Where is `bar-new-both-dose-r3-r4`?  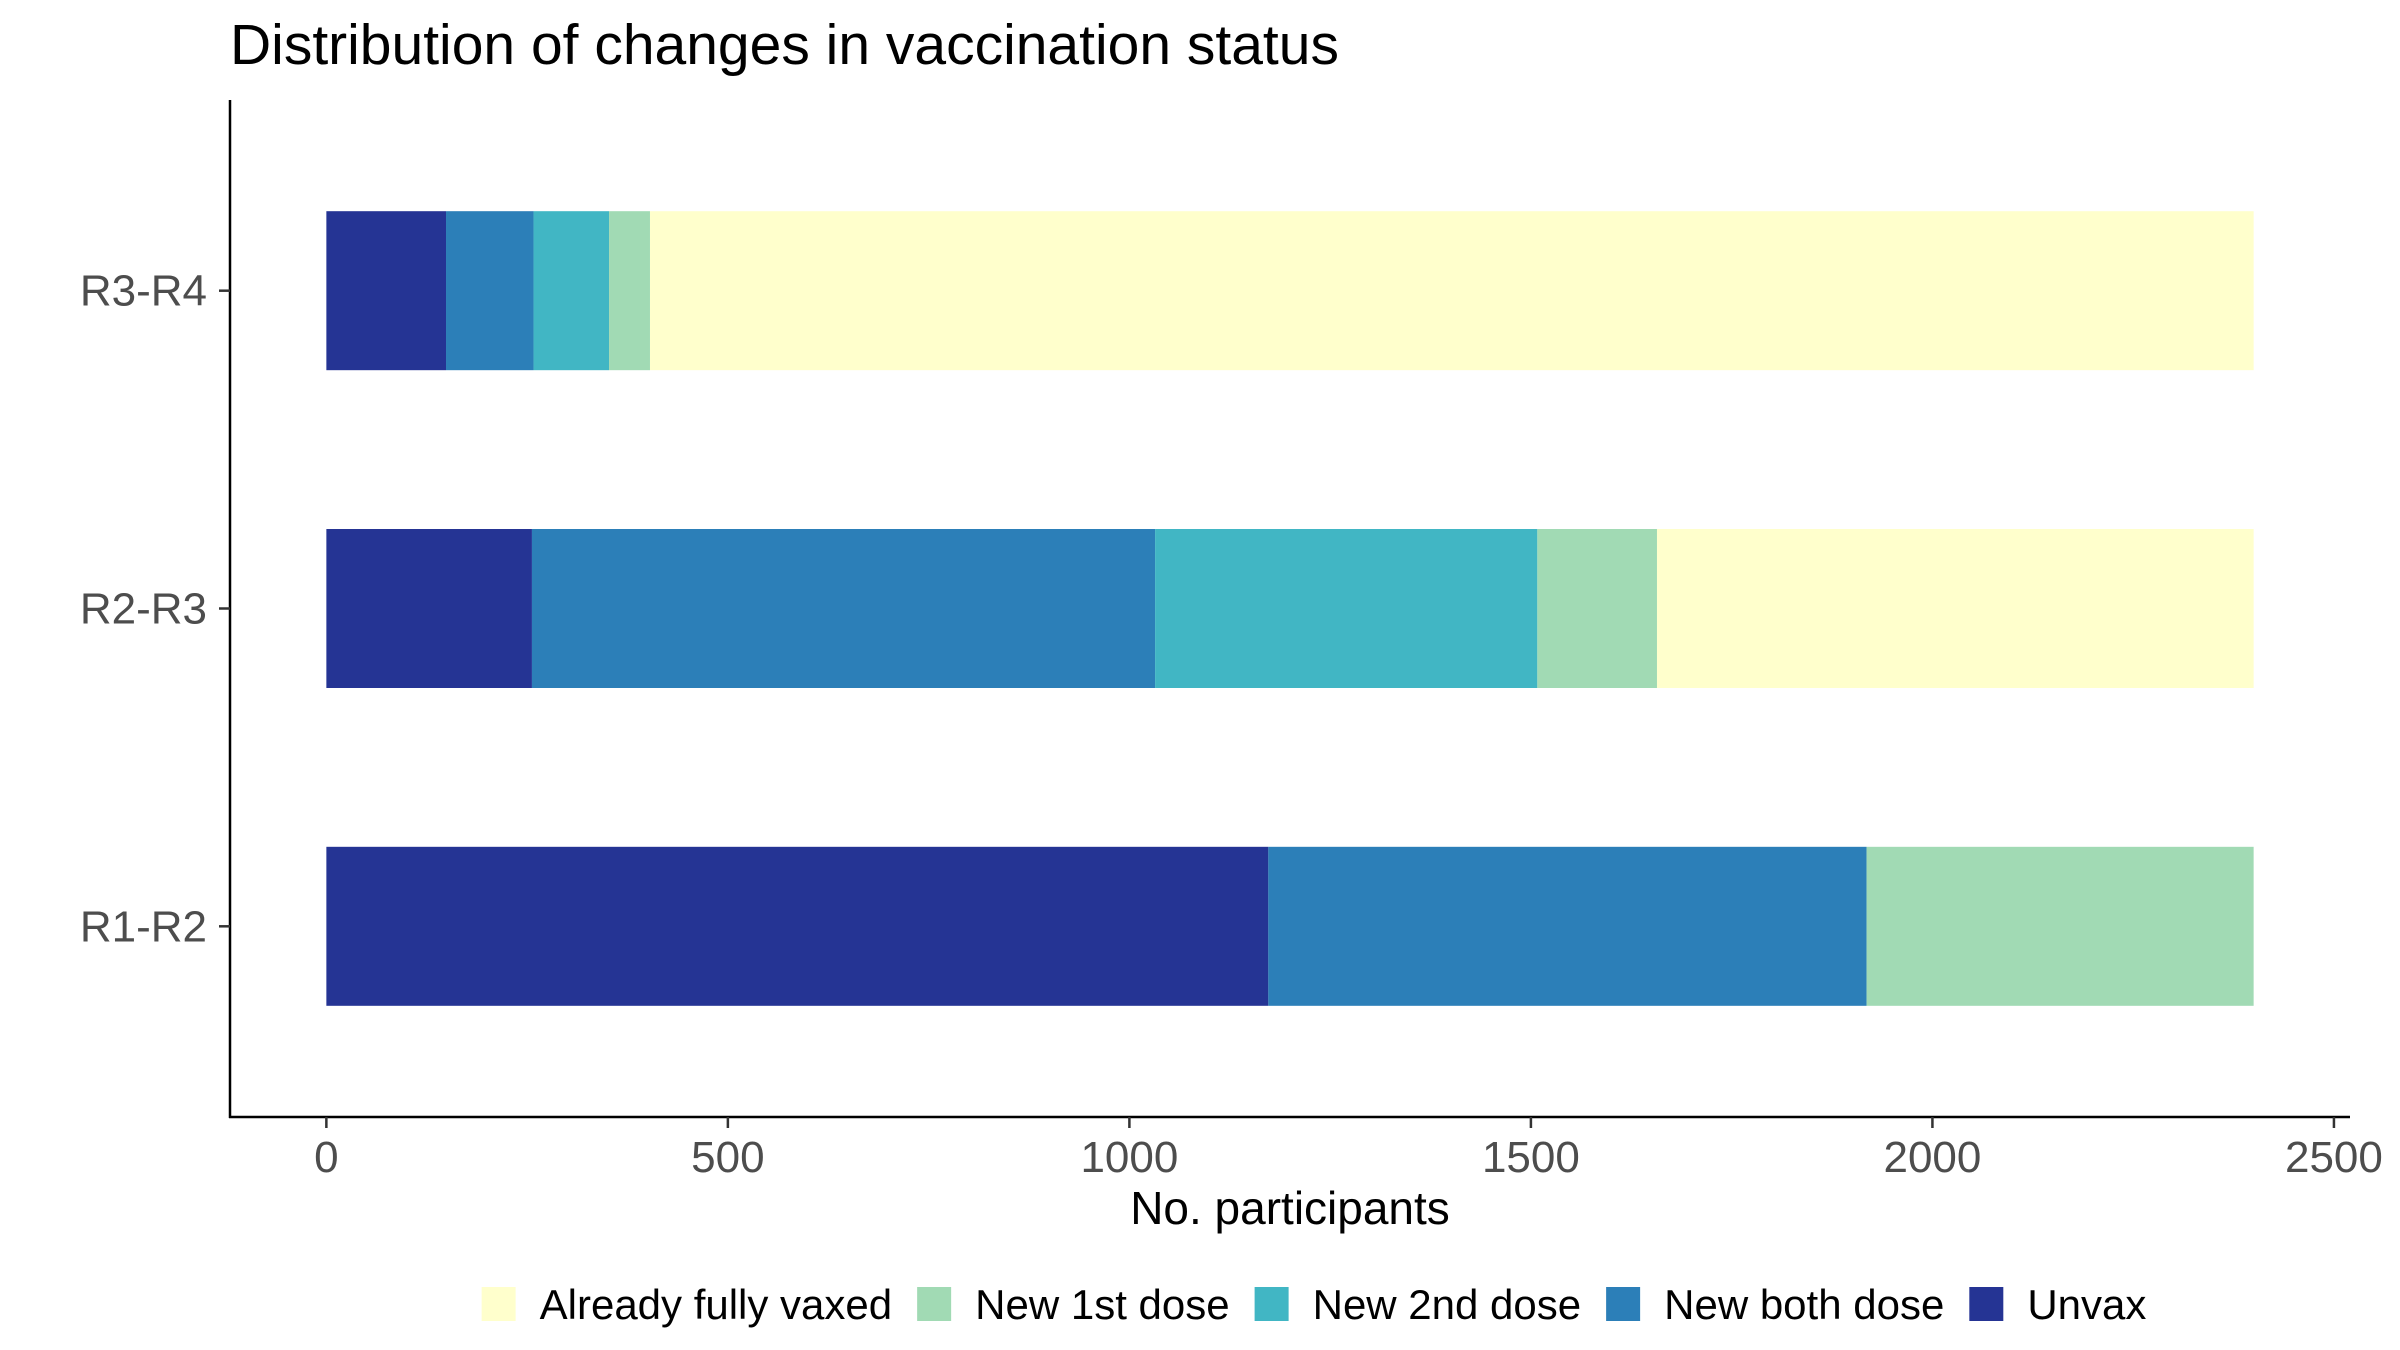 bar-new-both-dose-r3-r4 is located at coordinates (490, 291).